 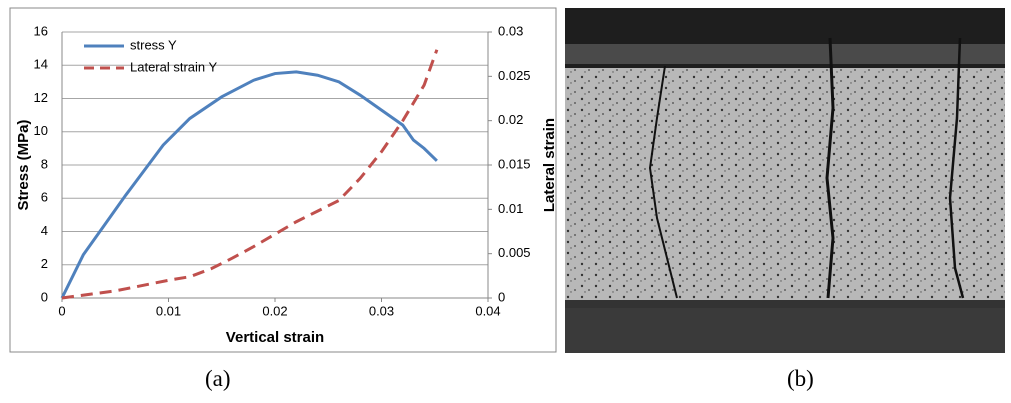 I want to click on caption: (b), so click(x=800, y=378).